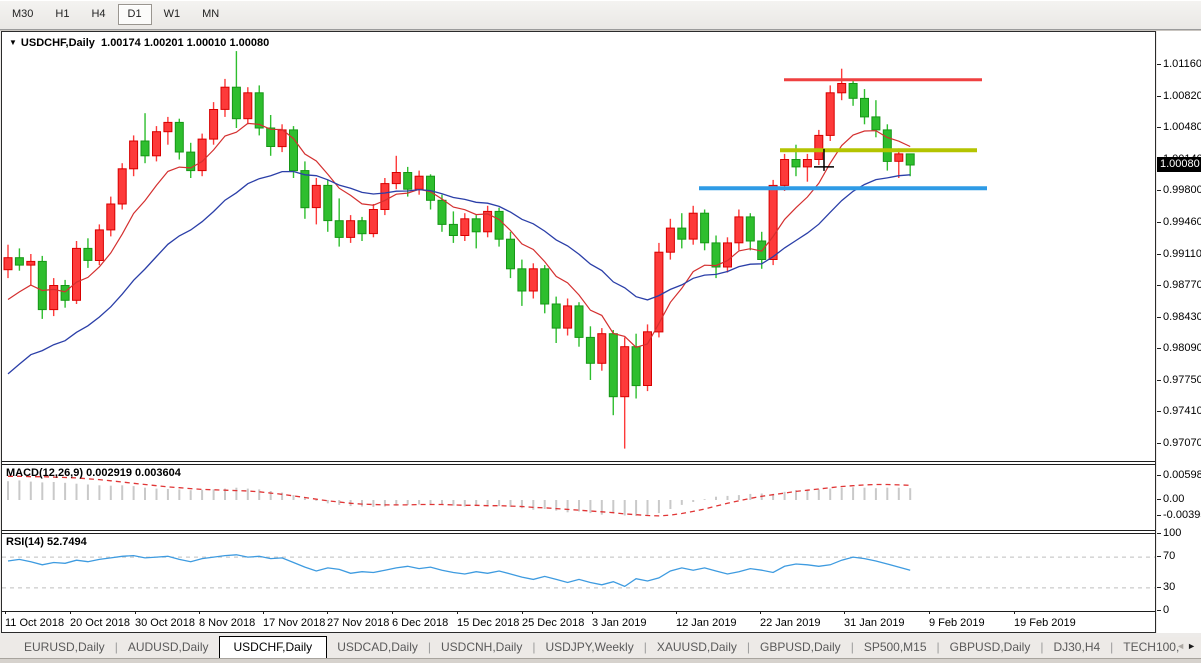 The image size is (1201, 663). What do you see at coordinates (990, 647) in the screenshot?
I see `window-tab-gbpusd-daily-2: GBPUSD,Daily` at bounding box center [990, 647].